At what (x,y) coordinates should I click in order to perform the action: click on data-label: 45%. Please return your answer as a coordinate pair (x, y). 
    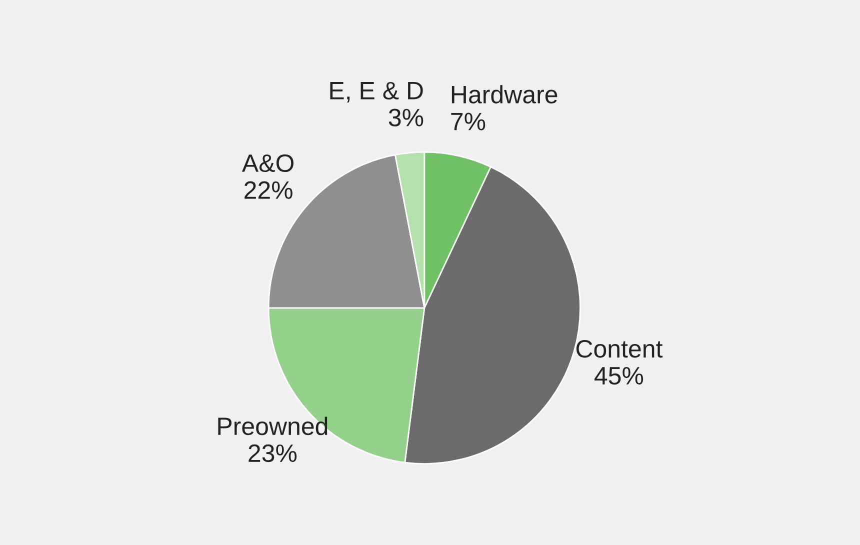
    Looking at the image, I should click on (619, 376).